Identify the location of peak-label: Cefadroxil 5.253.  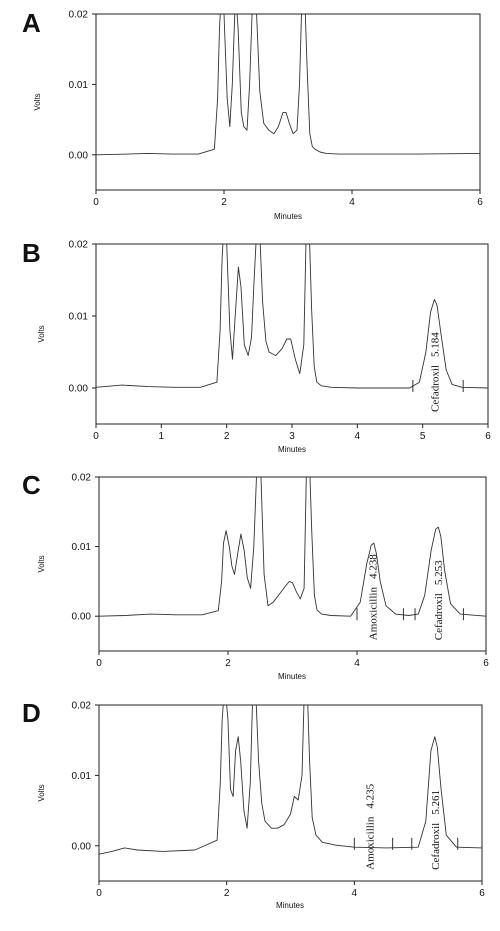
(439, 600).